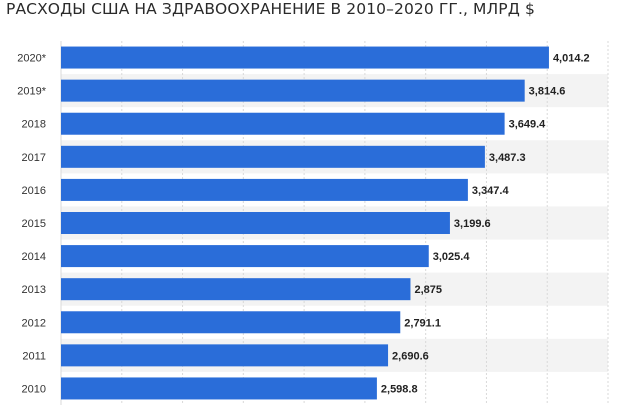  Describe the element at coordinates (34, 257) in the screenshot. I see `category-label: 2014` at that location.